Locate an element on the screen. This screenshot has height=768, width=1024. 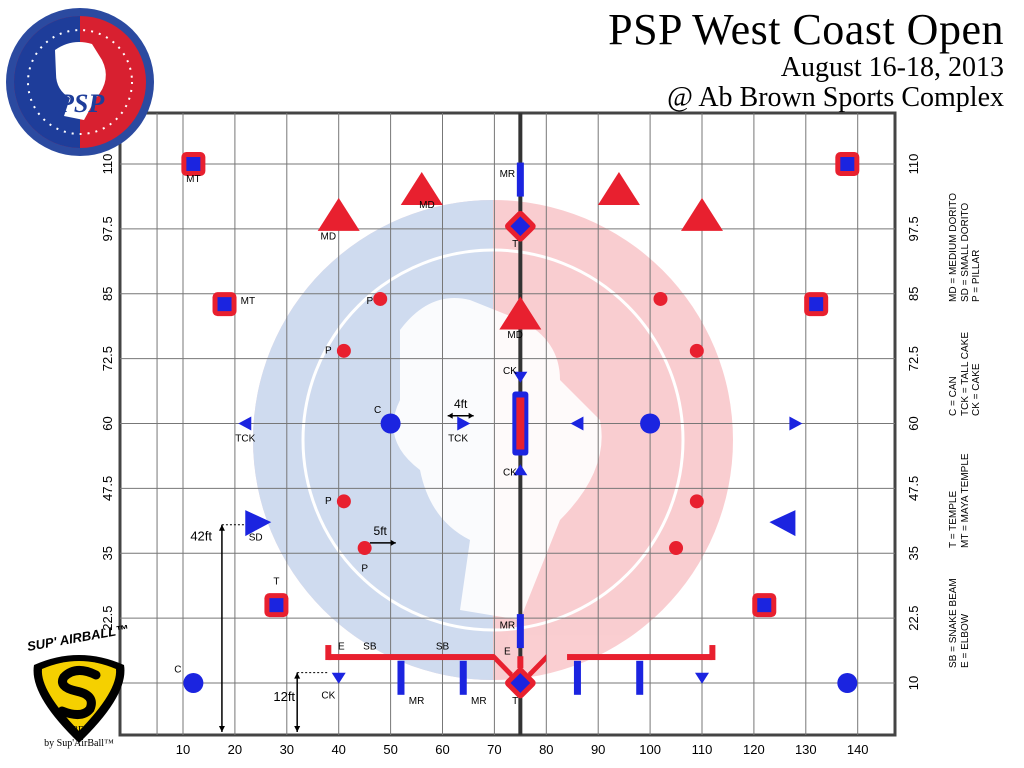
y-tick-label-left: 60 is located at coordinates (107, 423).